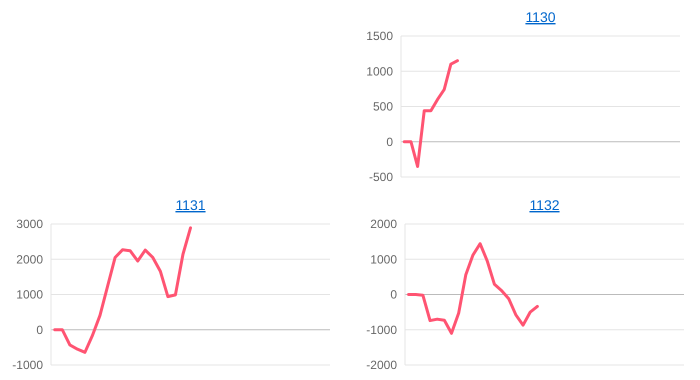  Describe the element at coordinates (383, 107) in the screenshot. I see `y-tick-label: 500` at that location.